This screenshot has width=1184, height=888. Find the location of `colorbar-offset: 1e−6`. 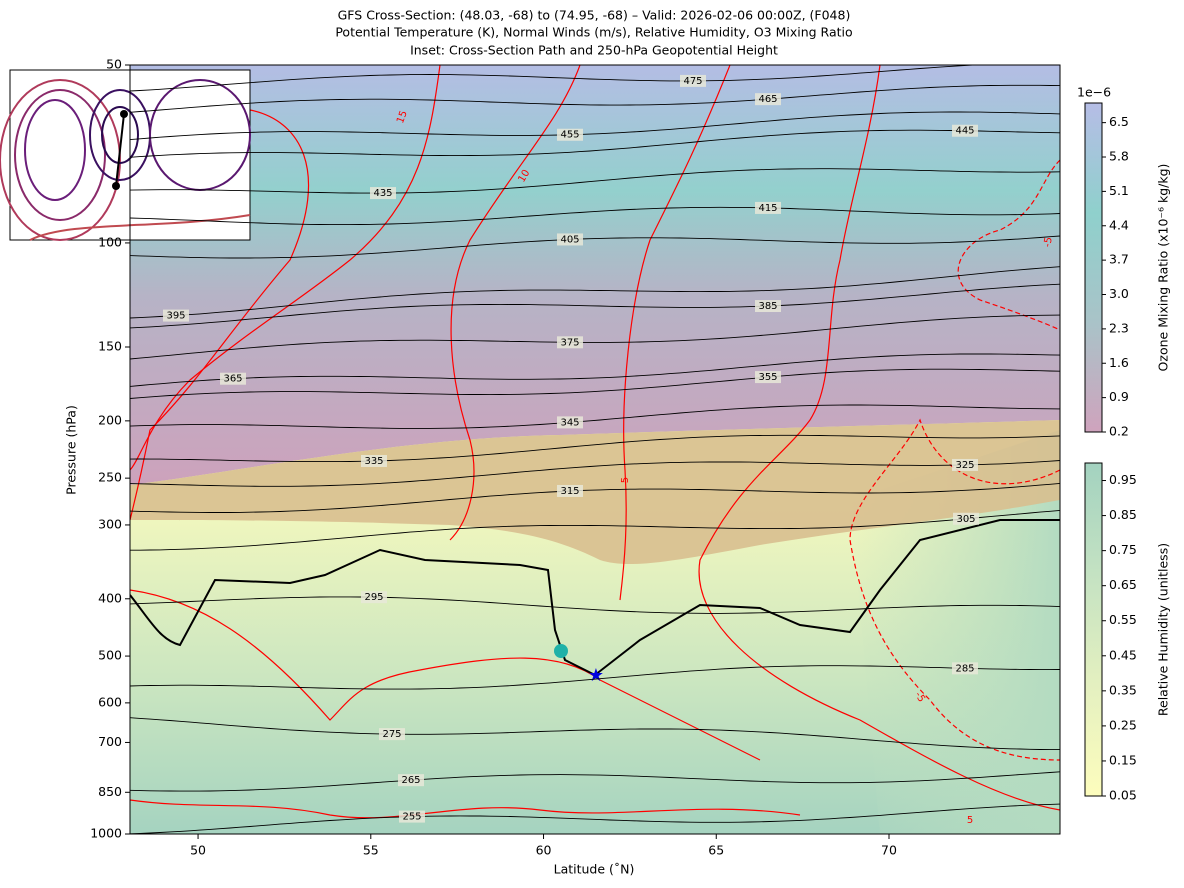

colorbar-offset: 1e−6 is located at coordinates (1094, 92).